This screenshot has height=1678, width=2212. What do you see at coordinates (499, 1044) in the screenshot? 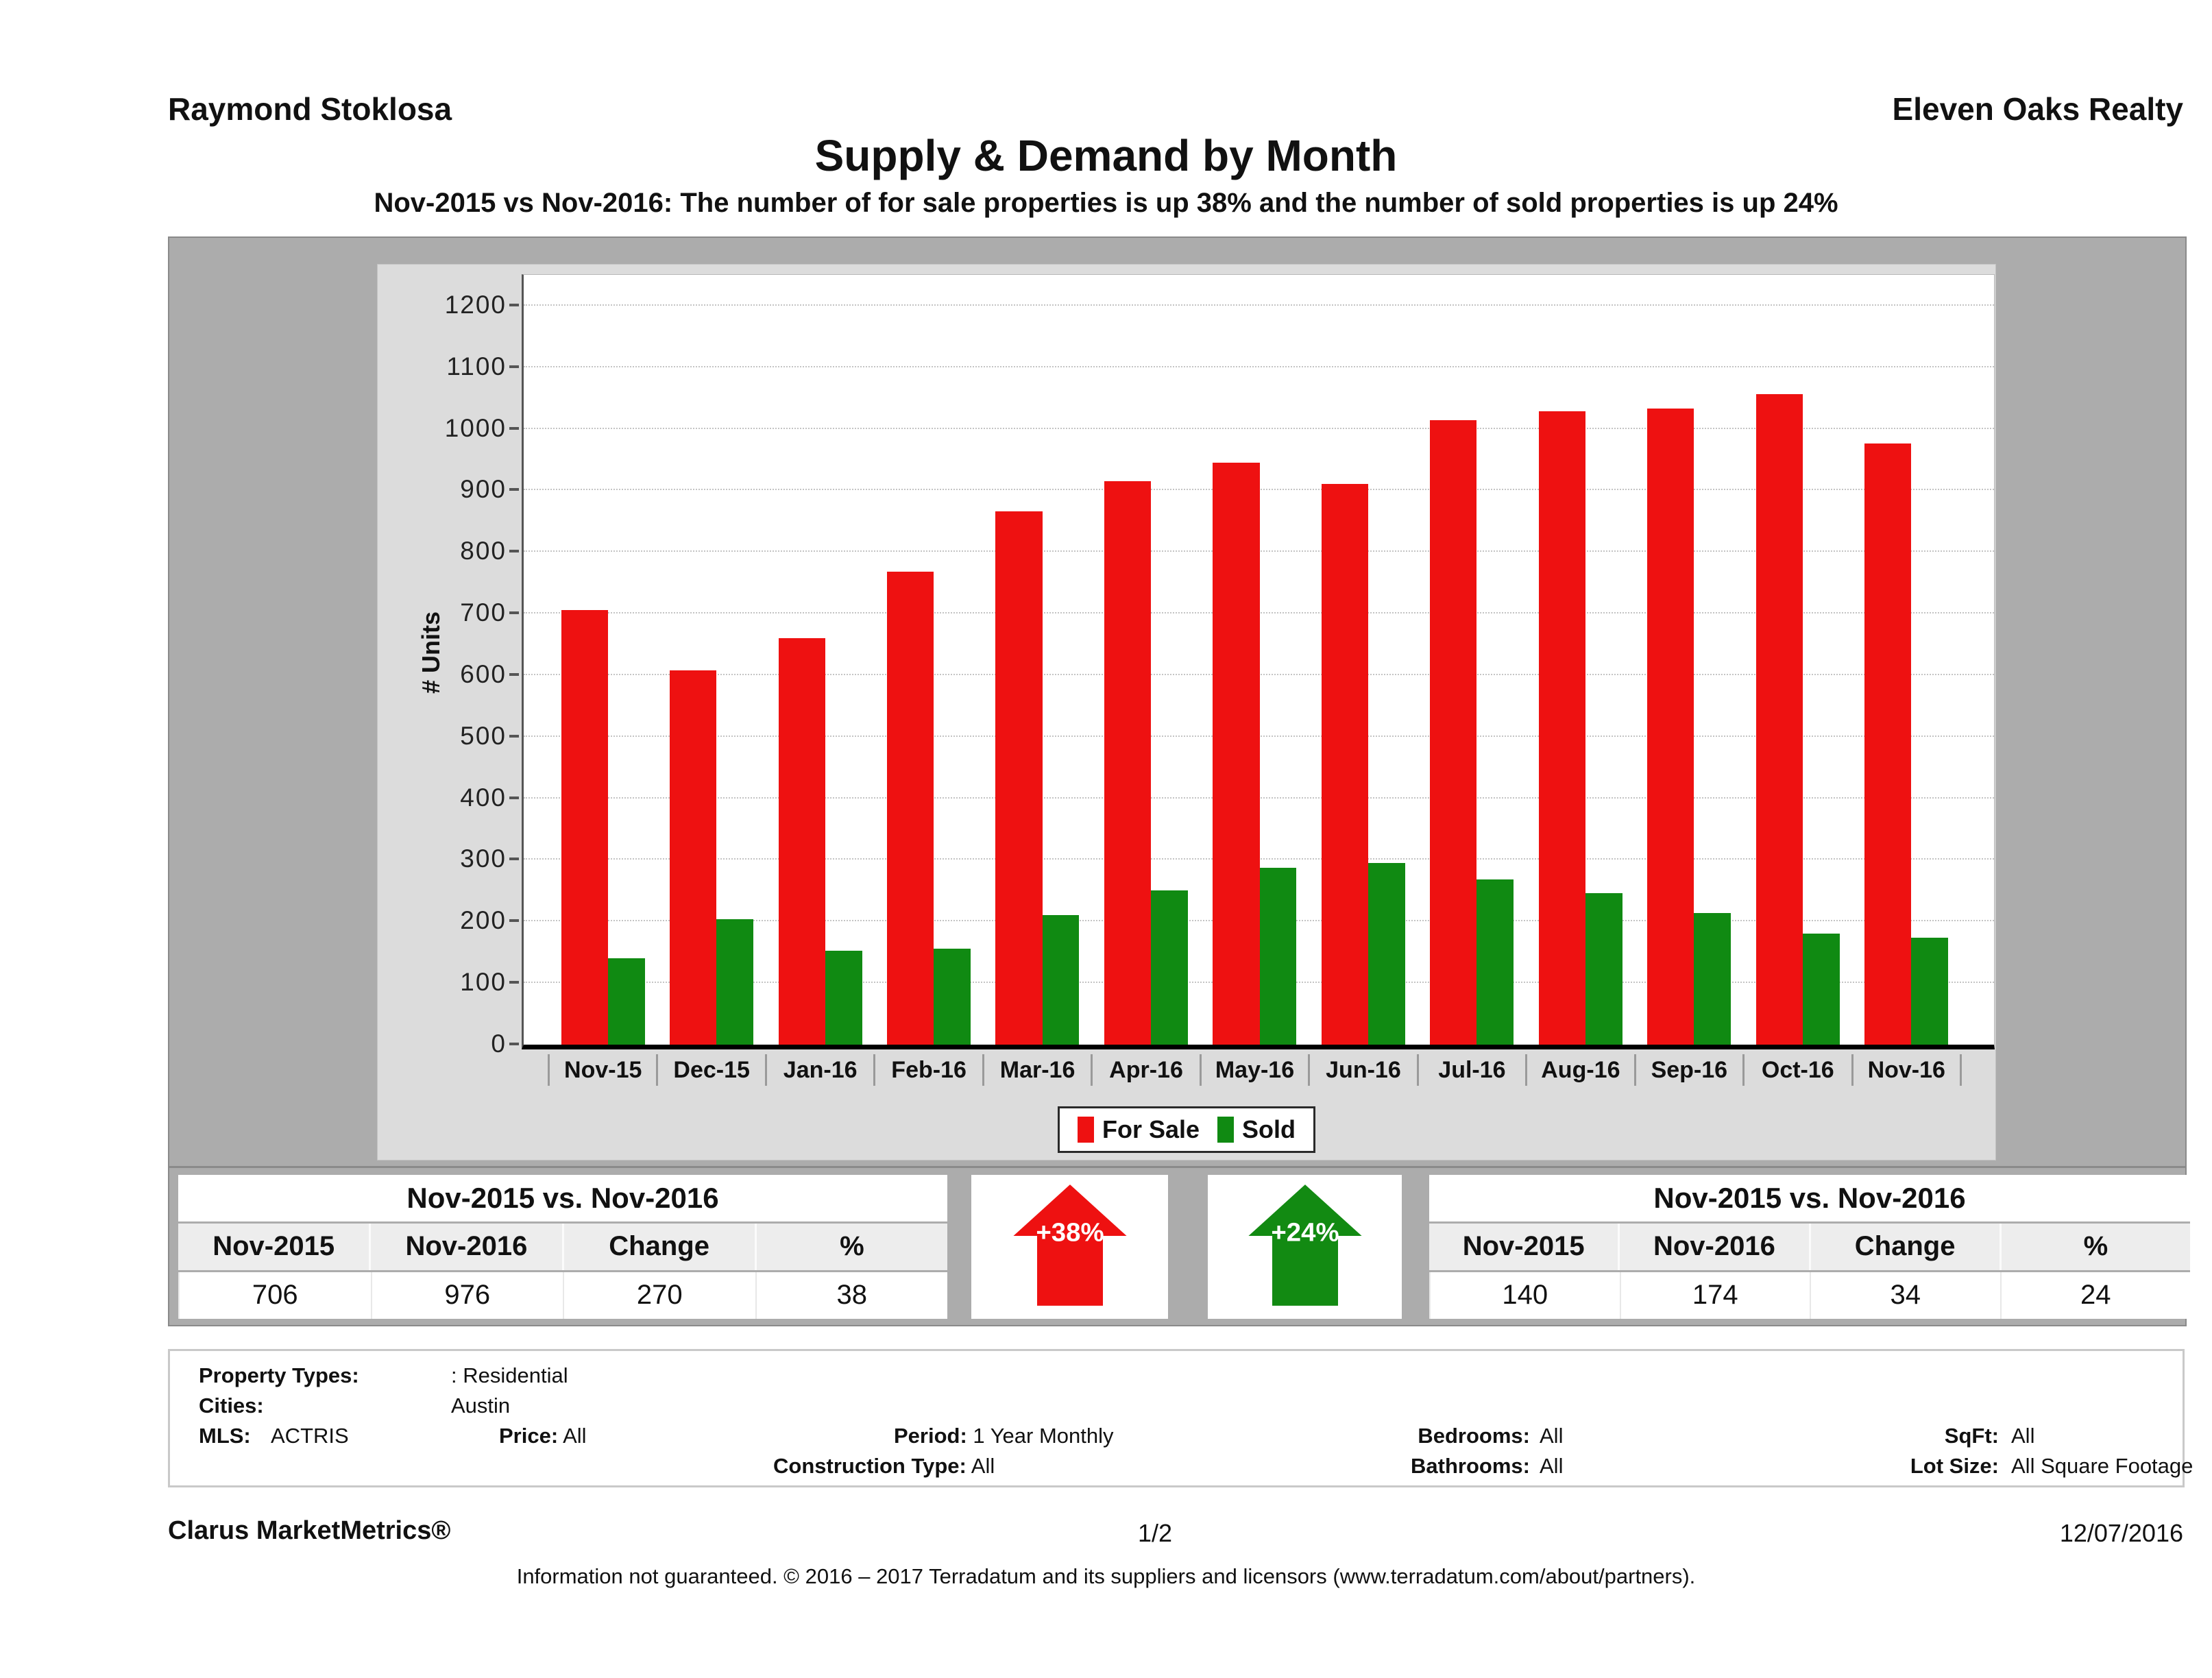
I see `y-tick-label: 0` at bounding box center [499, 1044].